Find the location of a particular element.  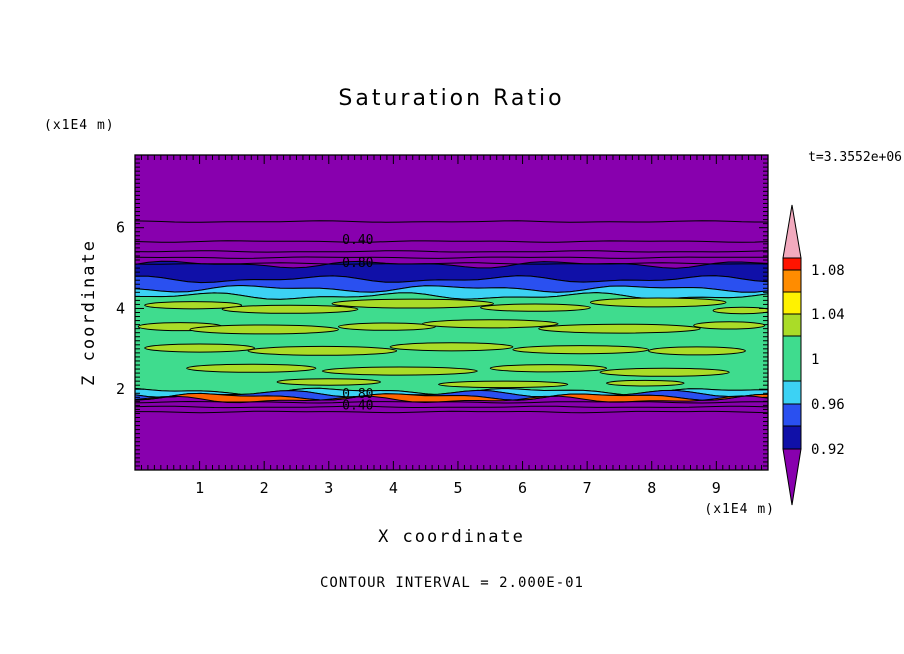

x-tick-label: 3 is located at coordinates (328, 488).